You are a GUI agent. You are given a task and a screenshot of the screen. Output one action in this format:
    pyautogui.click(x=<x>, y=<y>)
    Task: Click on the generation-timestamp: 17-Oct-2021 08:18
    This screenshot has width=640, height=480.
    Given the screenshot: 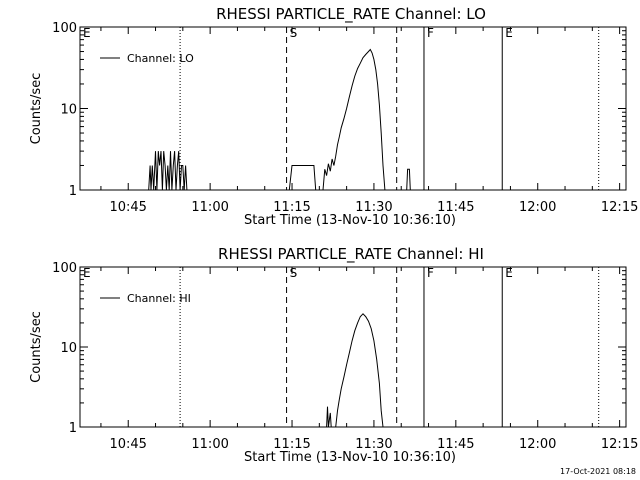 What is the action you would take?
    pyautogui.click(x=598, y=471)
    